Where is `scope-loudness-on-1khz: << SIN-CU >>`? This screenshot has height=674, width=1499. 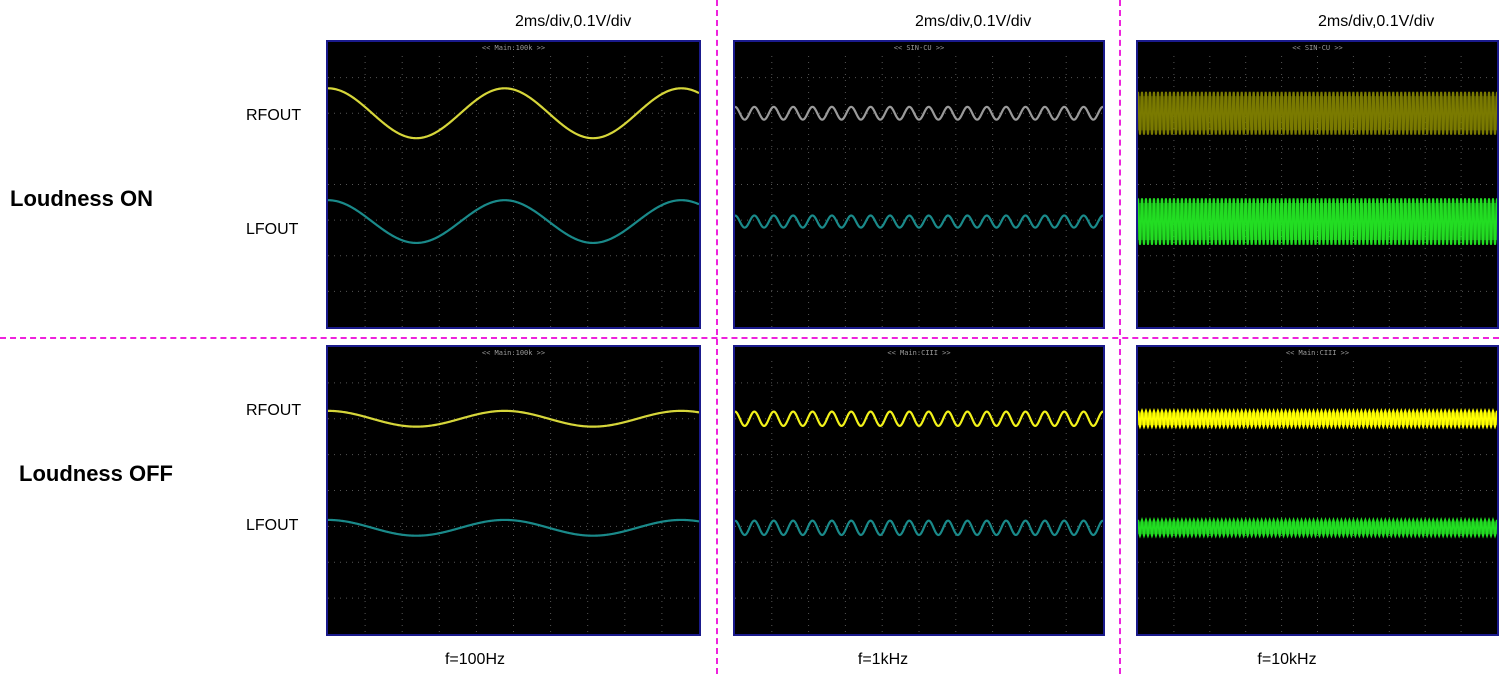 scope-loudness-on-1khz: << SIN-CU >> is located at coordinates (919, 184).